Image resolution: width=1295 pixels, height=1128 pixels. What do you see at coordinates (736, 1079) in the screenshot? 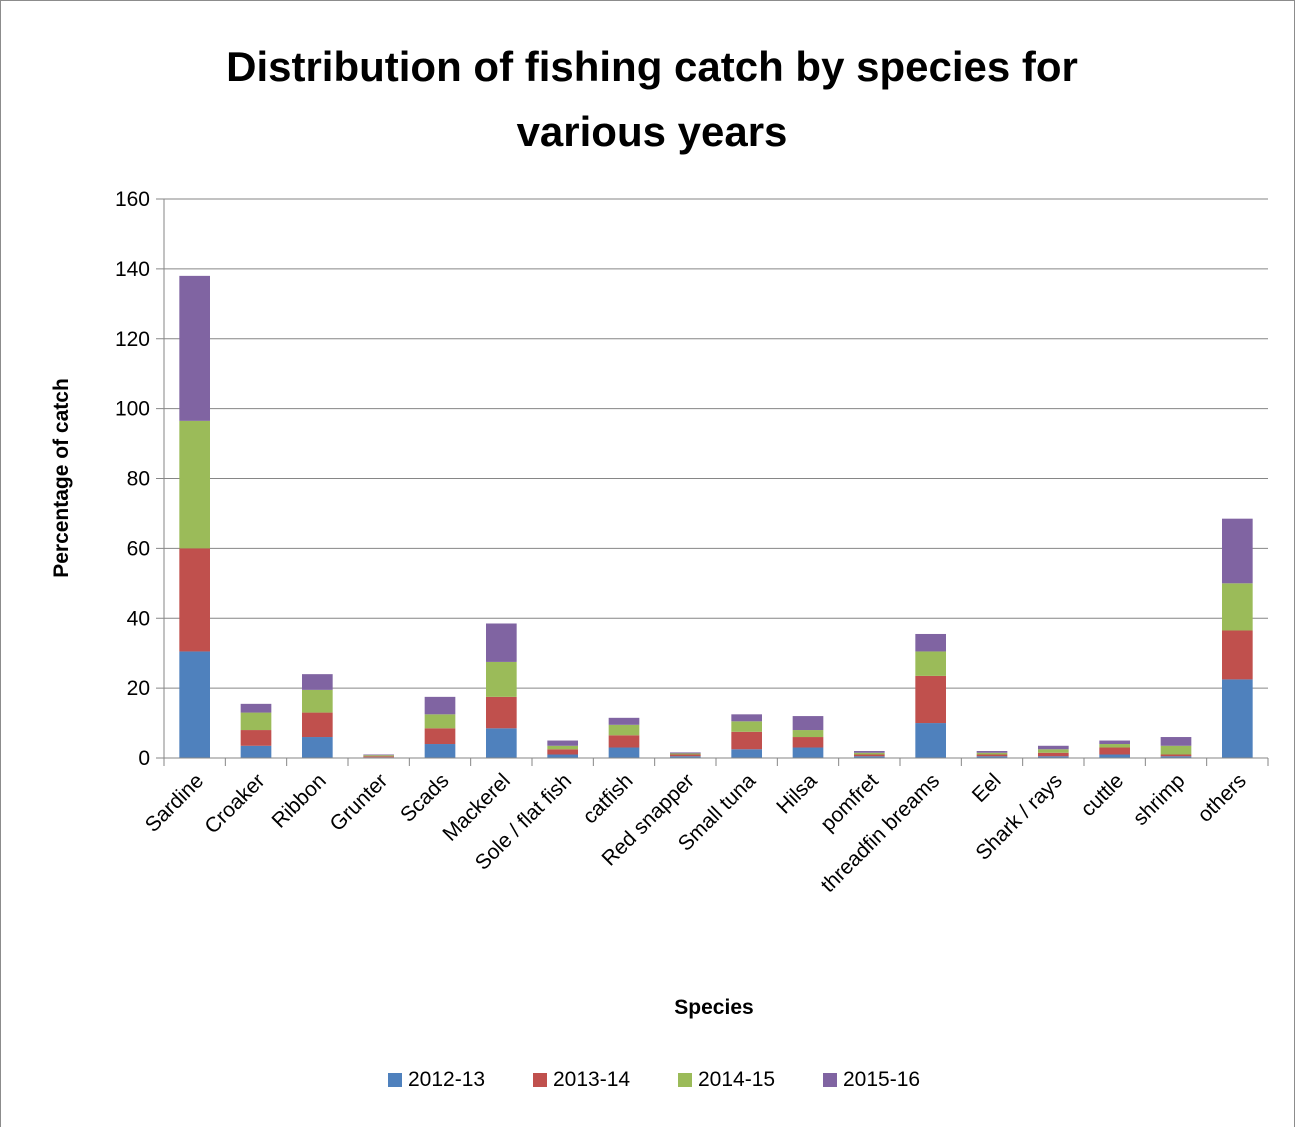
I see `legend-label-2: 2014-15` at bounding box center [736, 1079].